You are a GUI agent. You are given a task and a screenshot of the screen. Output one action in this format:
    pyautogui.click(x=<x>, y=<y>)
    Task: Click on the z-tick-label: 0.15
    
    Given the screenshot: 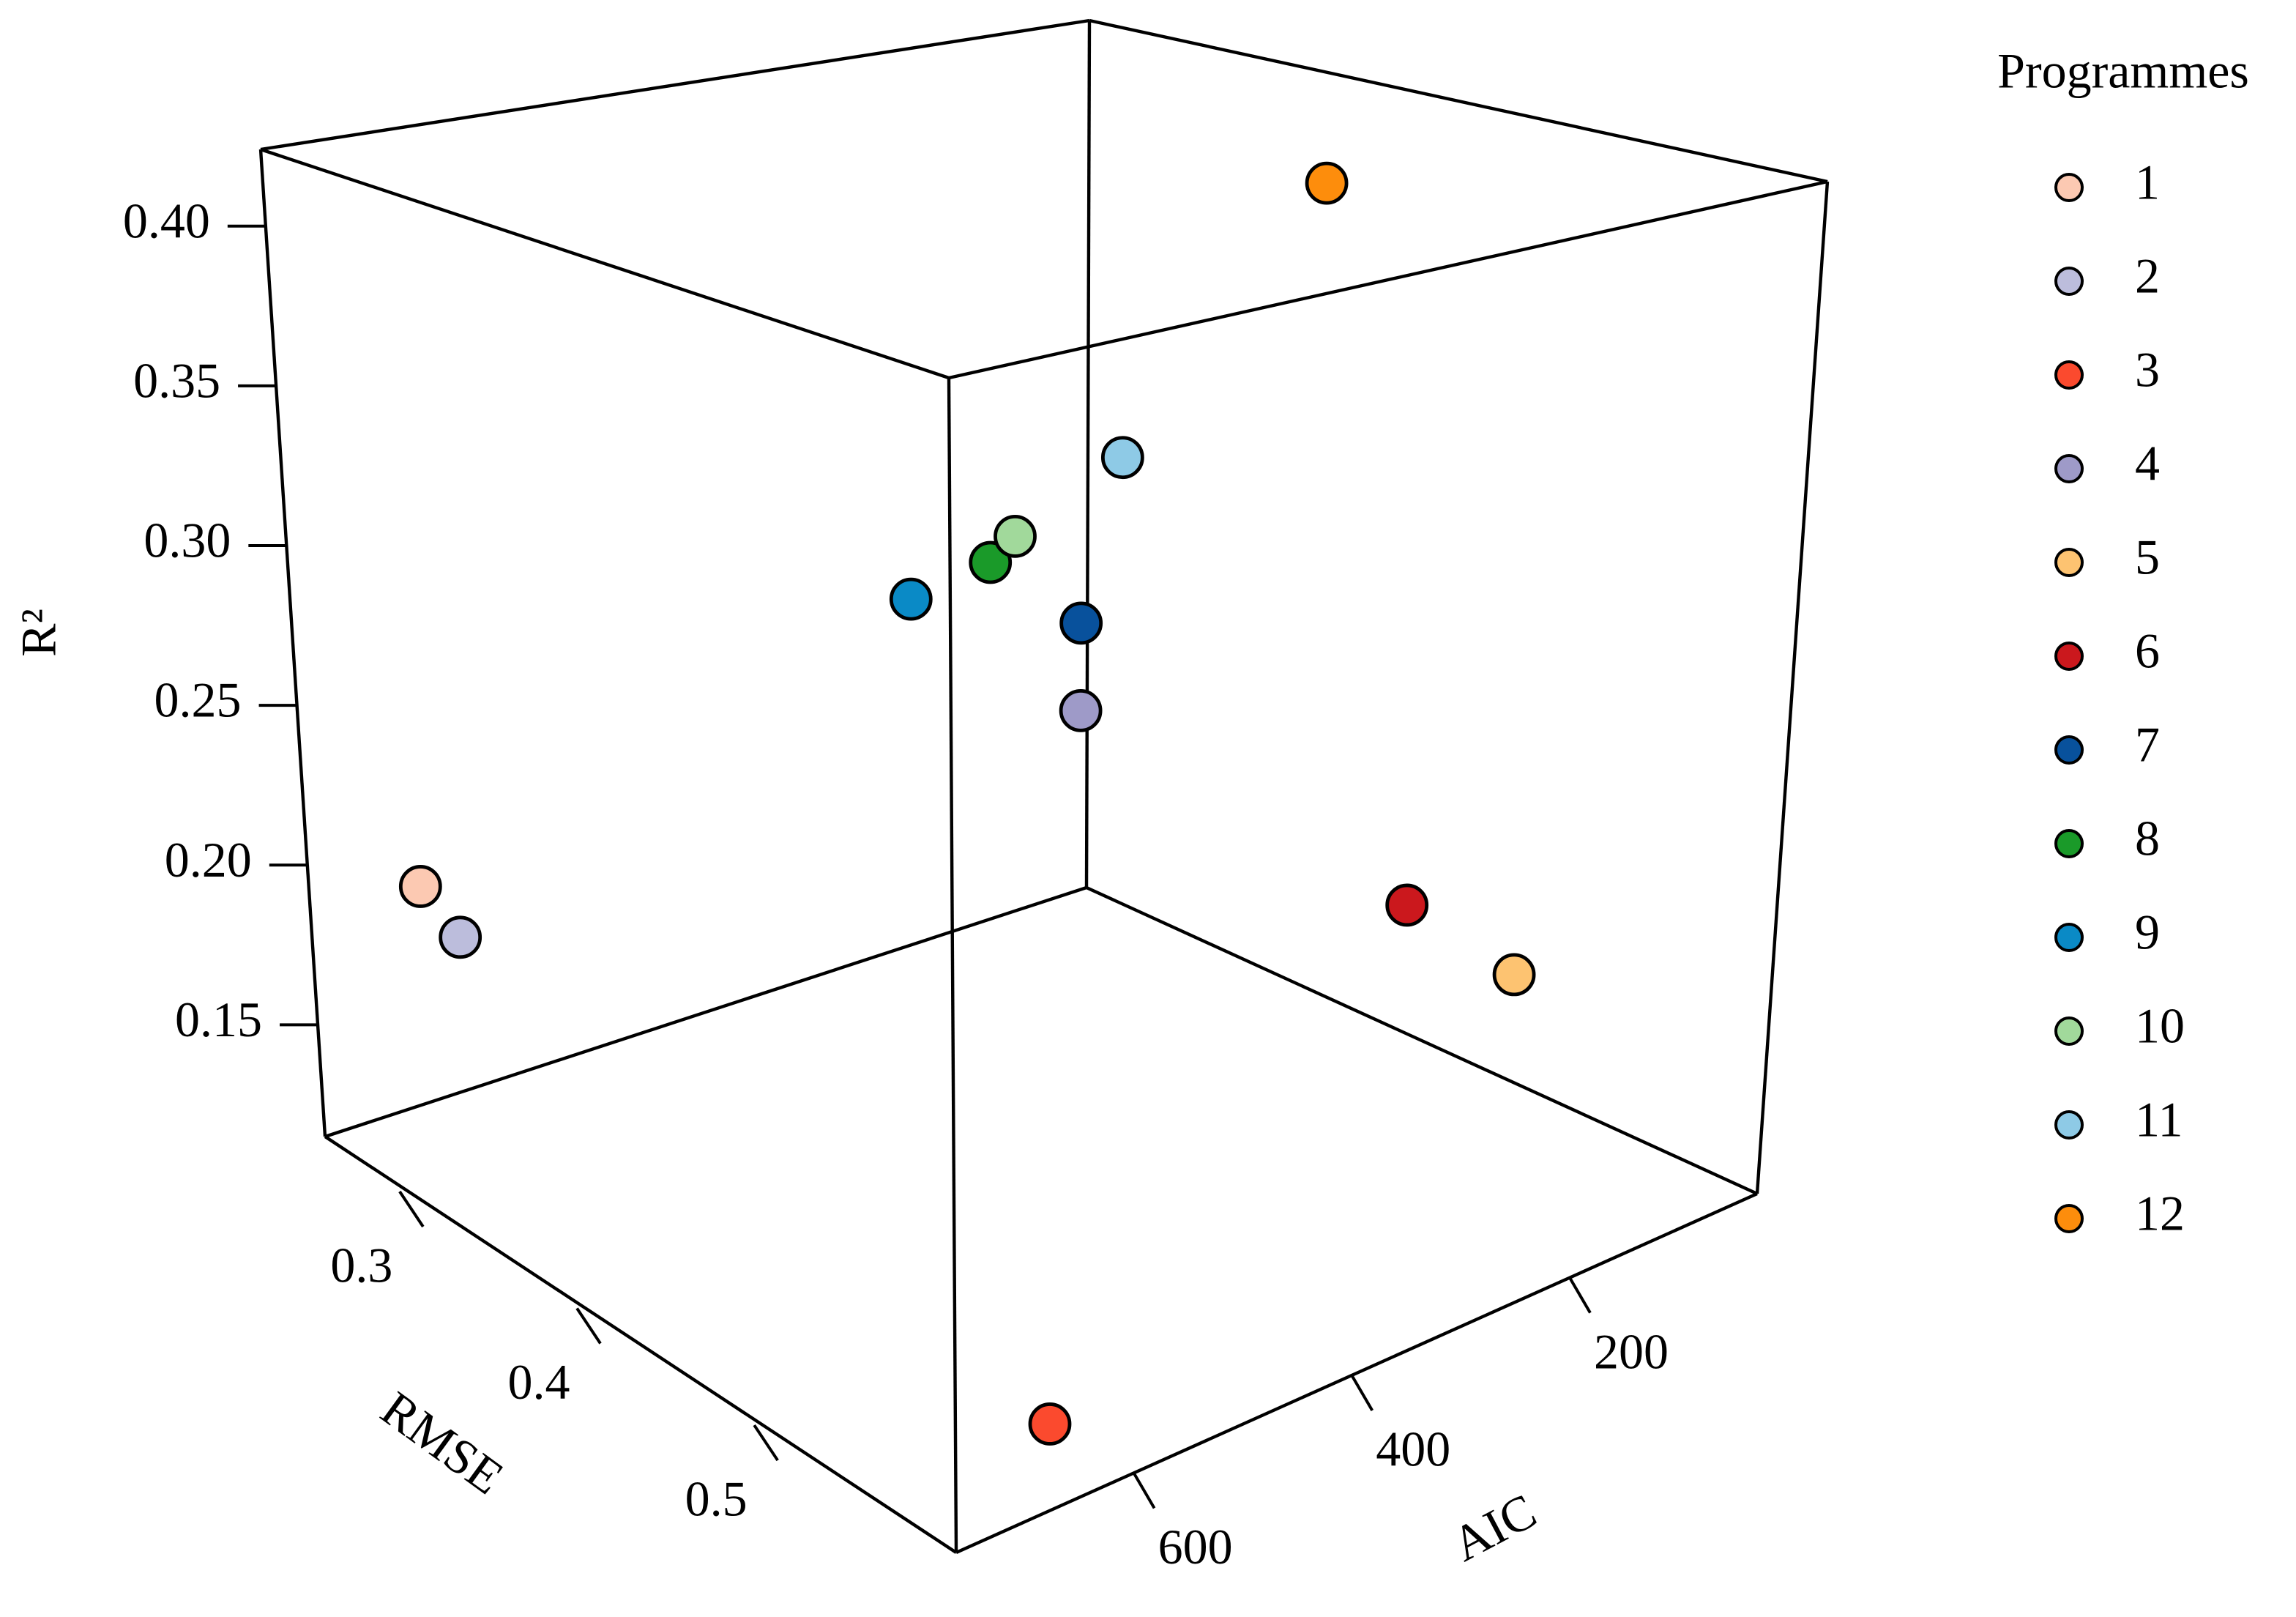 What is the action you would take?
    pyautogui.click(x=218, y=1019)
    